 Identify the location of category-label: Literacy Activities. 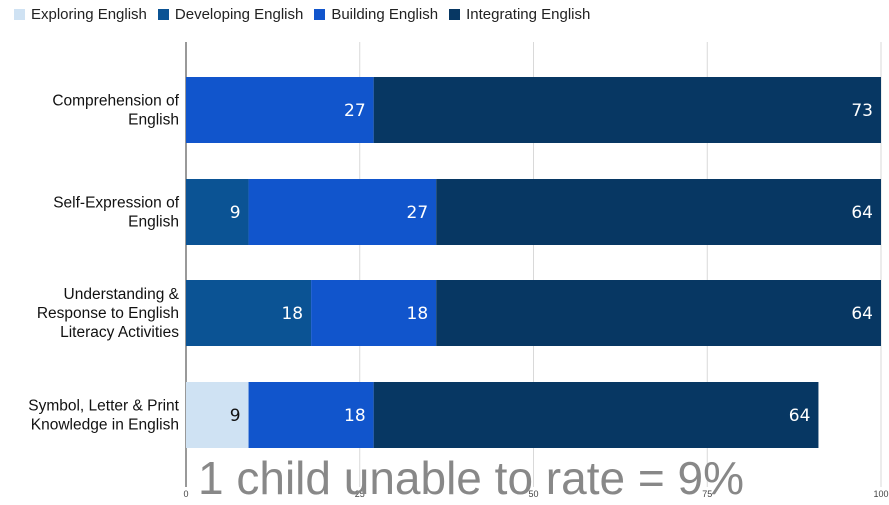
(119, 332).